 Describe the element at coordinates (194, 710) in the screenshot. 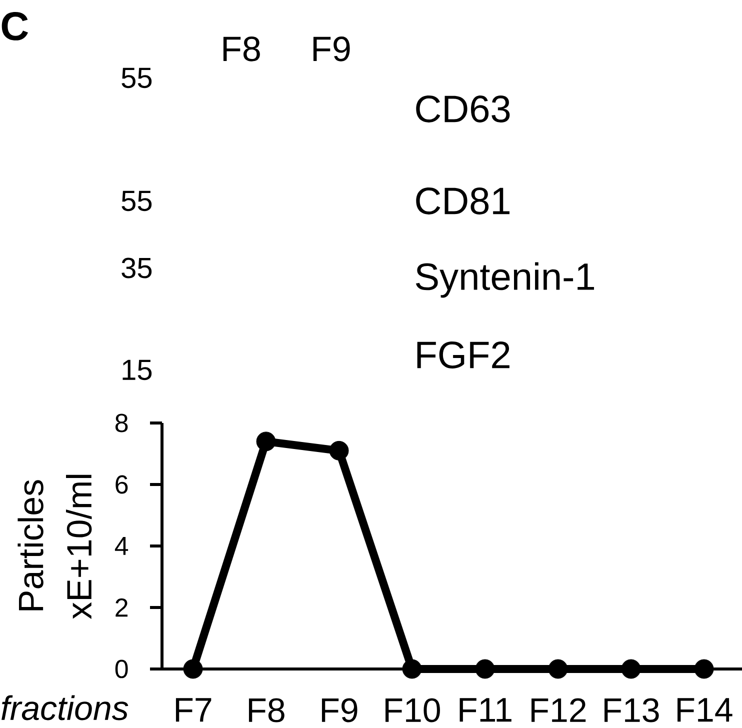

I see `x-tick-label: F7` at that location.